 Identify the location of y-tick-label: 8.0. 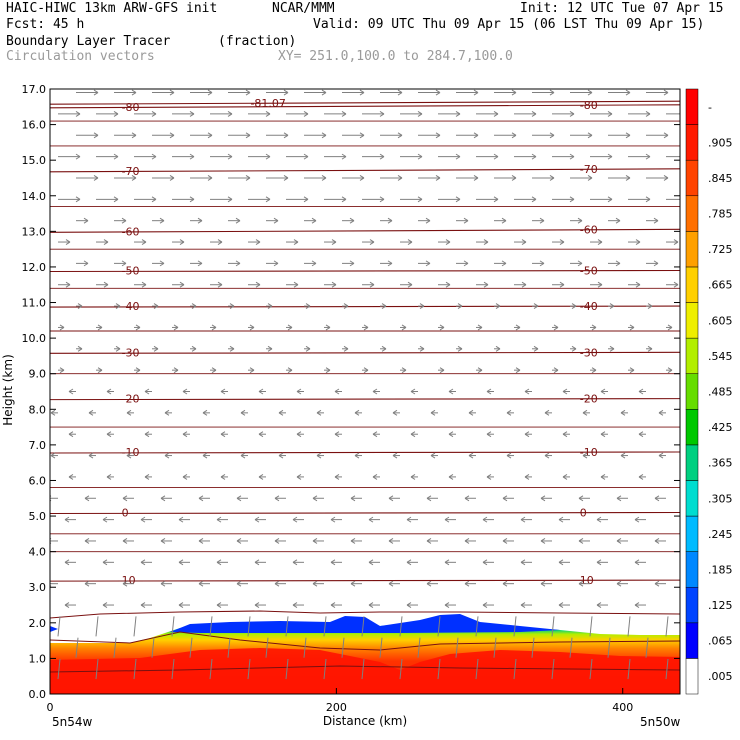
(38, 409).